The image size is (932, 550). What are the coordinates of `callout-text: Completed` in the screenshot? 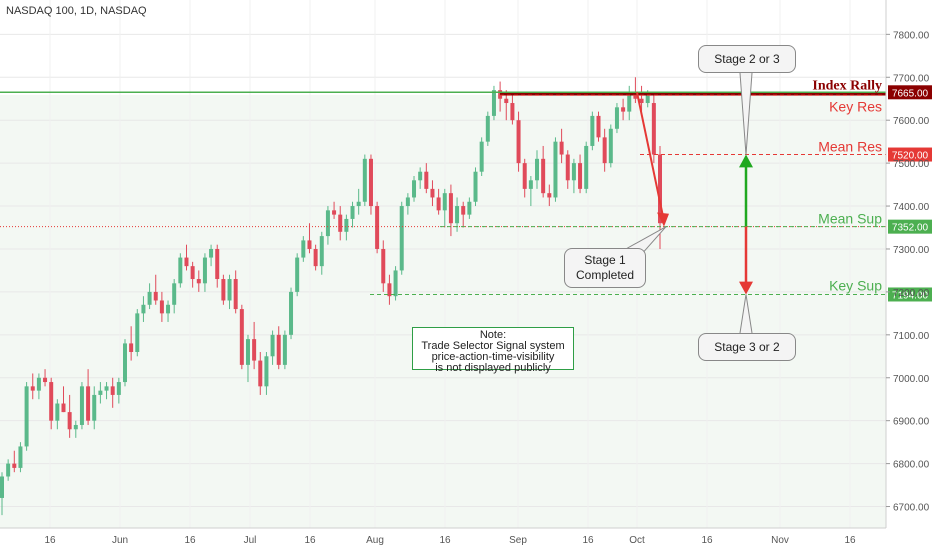 It's located at (605, 275).